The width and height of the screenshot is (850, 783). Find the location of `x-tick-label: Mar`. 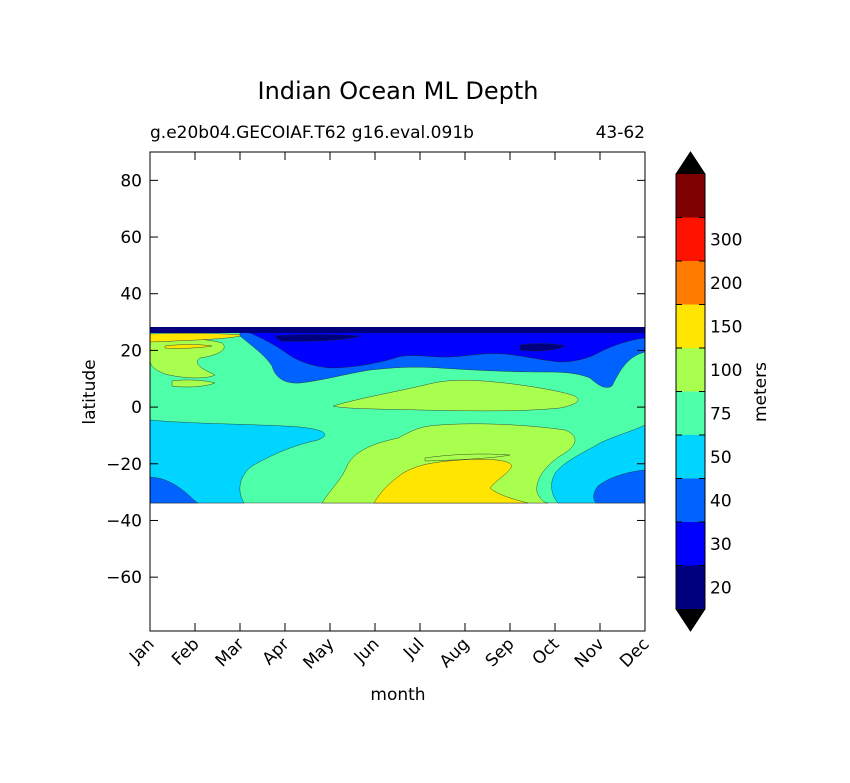

x-tick-label: Mar is located at coordinates (230, 652).